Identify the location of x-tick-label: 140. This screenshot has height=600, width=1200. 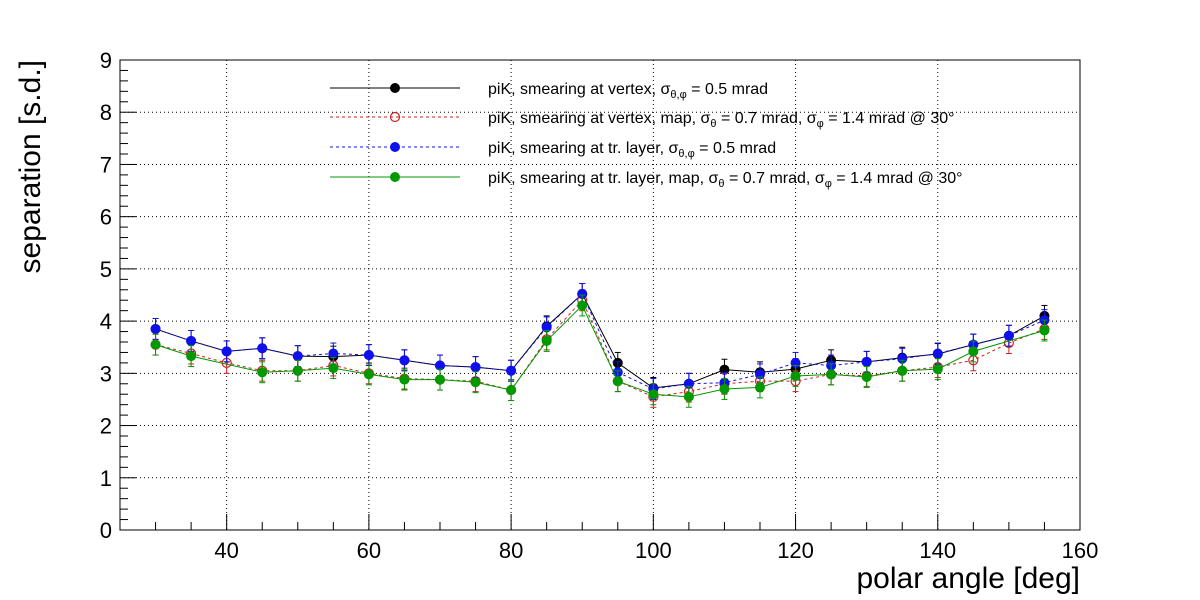
(937, 550).